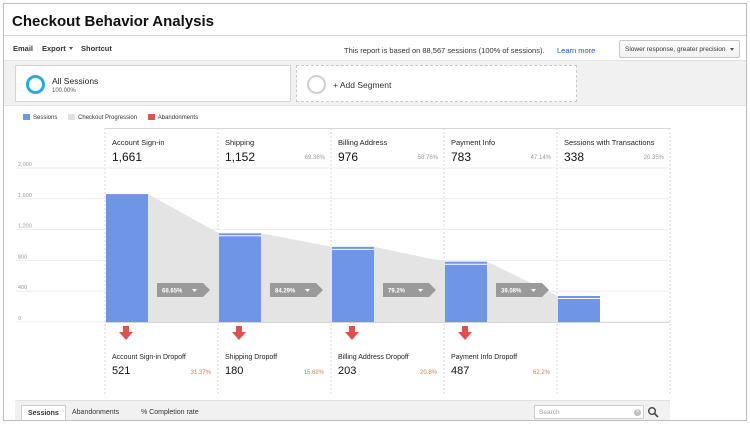  I want to click on progression-percent: 68.65%, so click(172, 292).